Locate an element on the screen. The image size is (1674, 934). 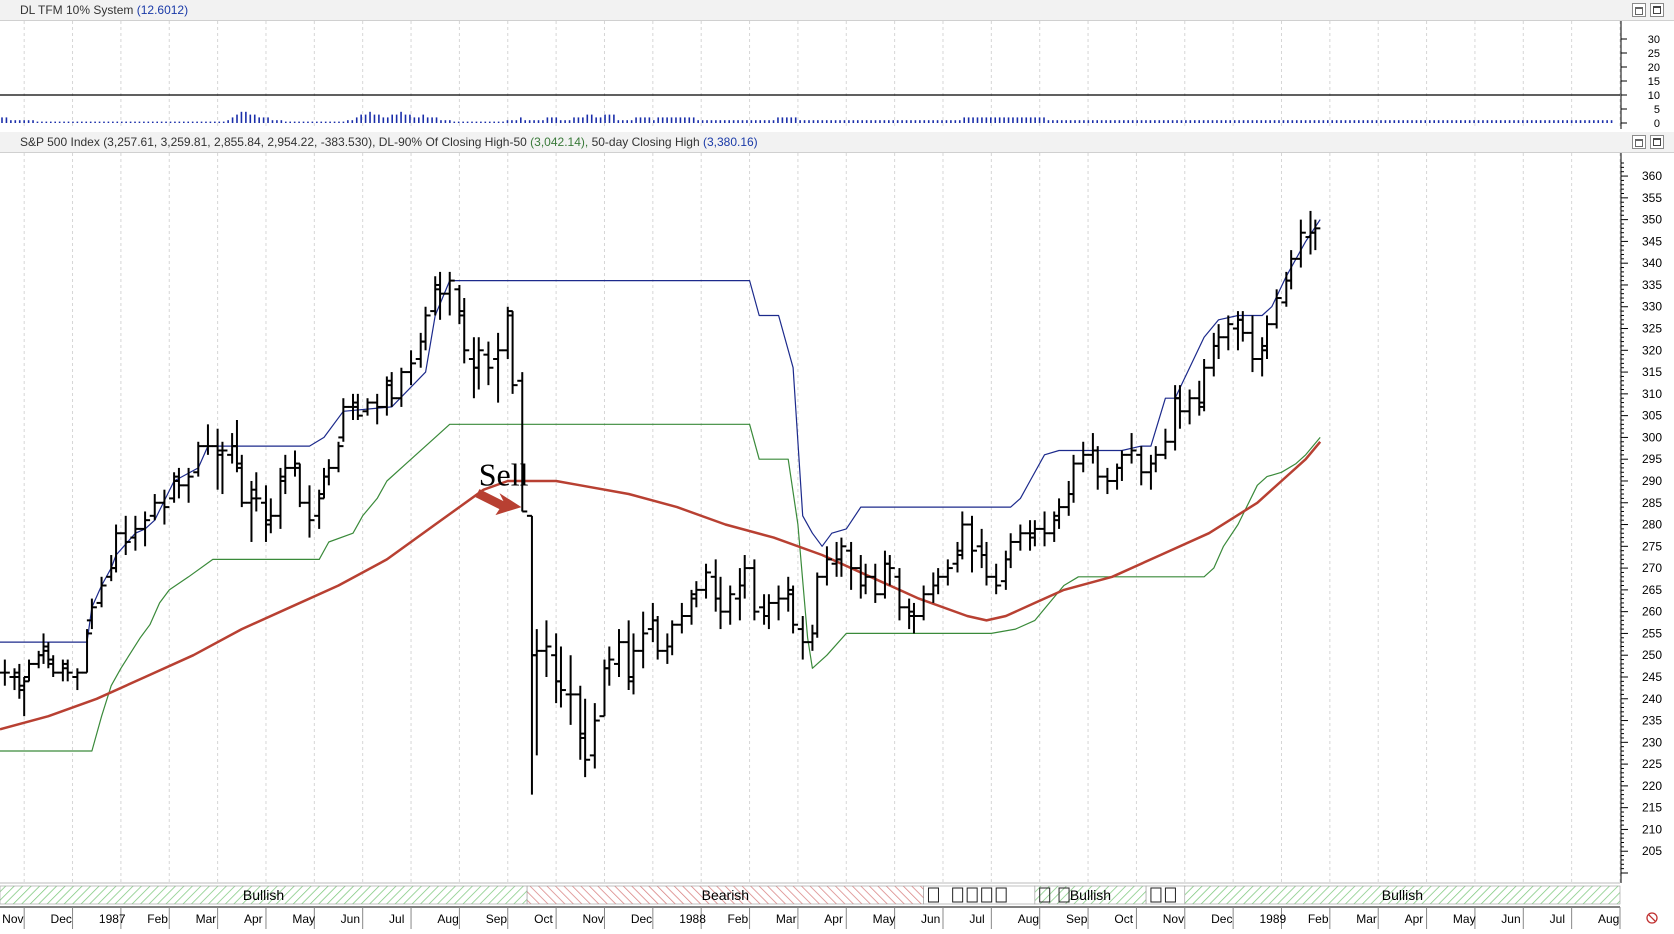
price-tick-label: 260 is located at coordinates (1652, 612).